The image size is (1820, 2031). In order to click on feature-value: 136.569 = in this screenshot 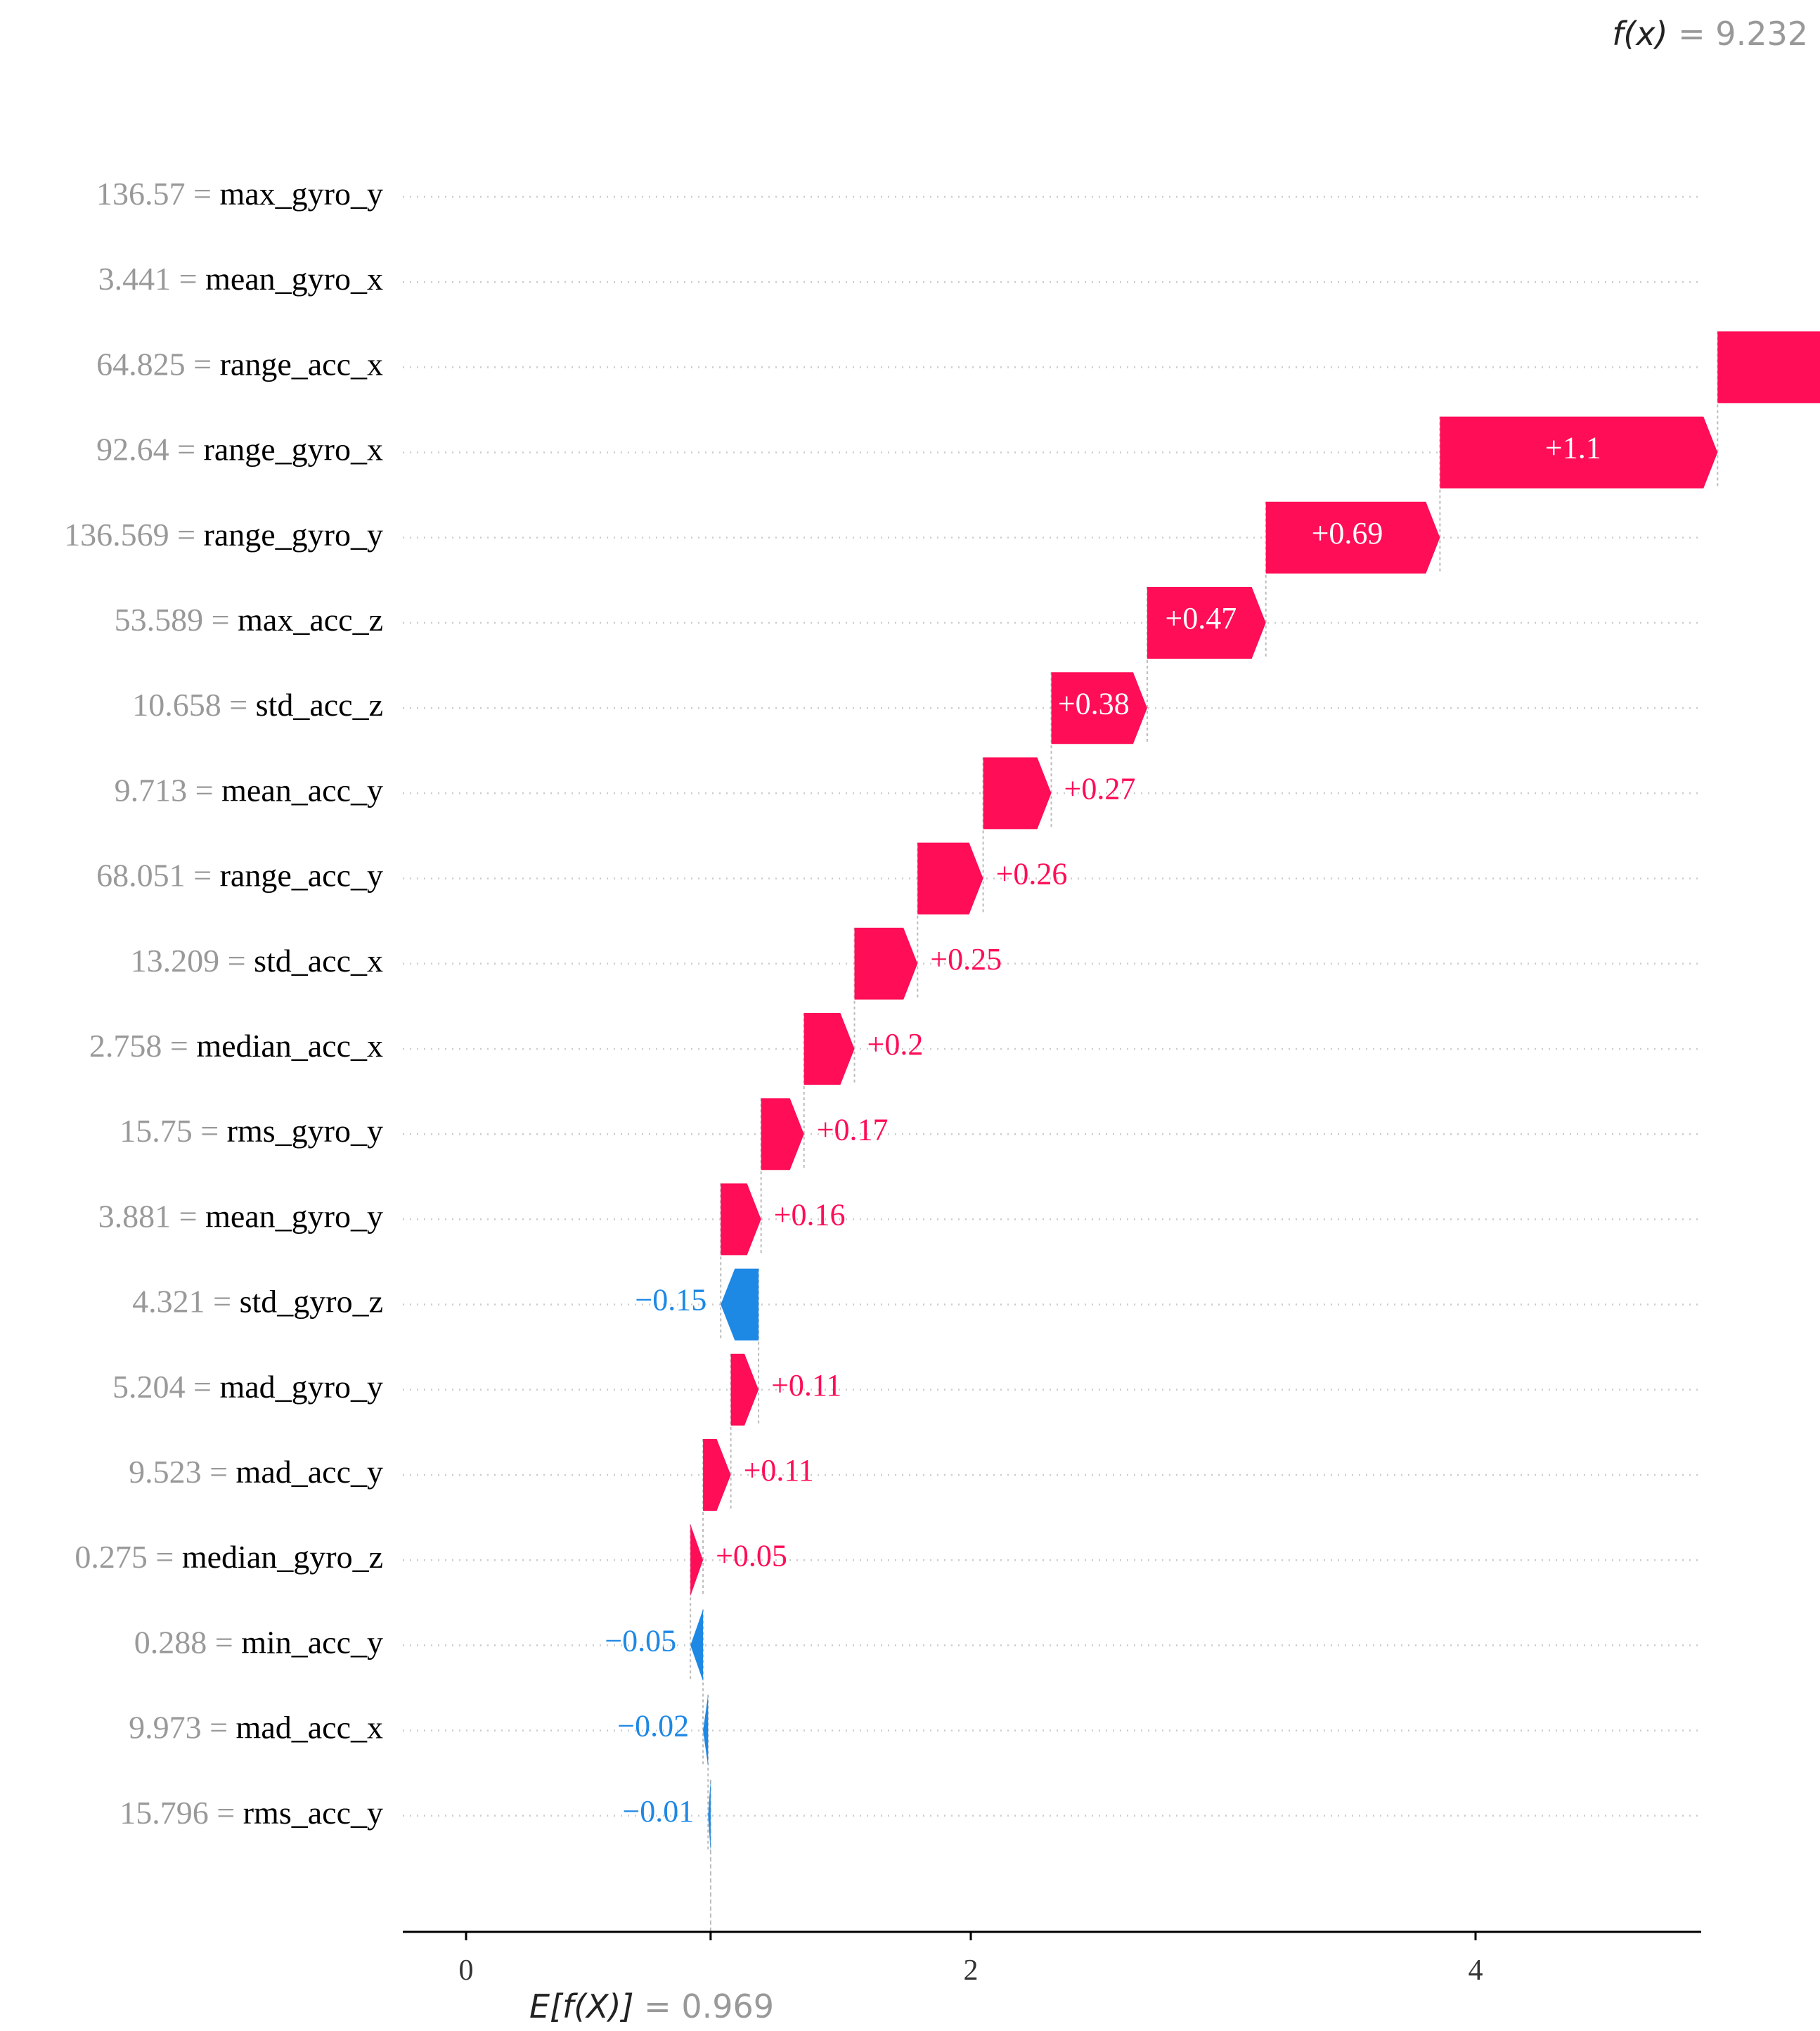, I will do `click(133, 534)`.